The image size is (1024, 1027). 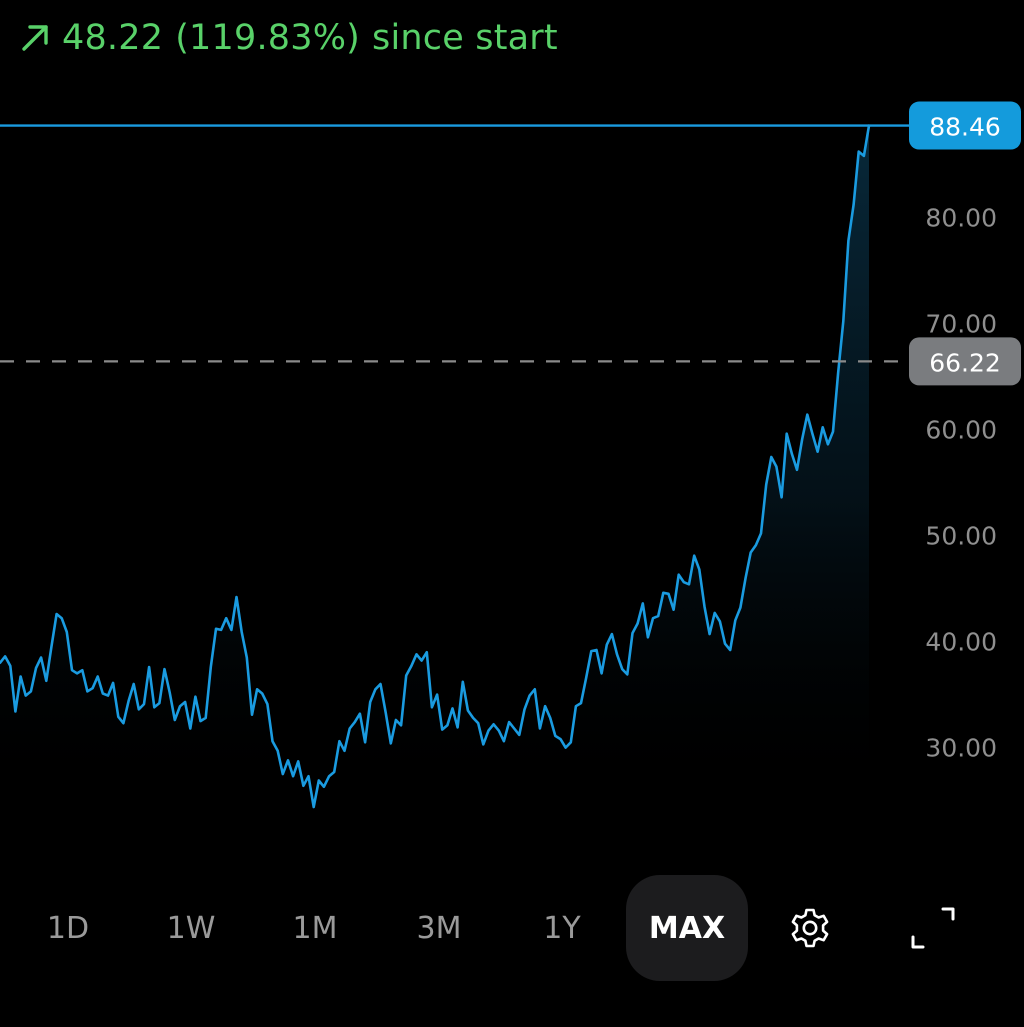 I want to click on y-tick-label: 60.00, so click(x=961, y=429).